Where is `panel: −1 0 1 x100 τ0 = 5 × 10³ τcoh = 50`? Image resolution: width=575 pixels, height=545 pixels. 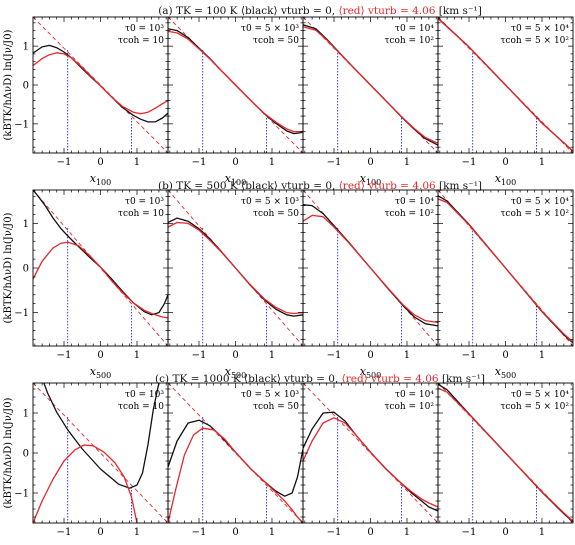 panel: −1 0 1 x100 τ0 = 5 × 10³ τcoh = 50 is located at coordinates (235, 101).